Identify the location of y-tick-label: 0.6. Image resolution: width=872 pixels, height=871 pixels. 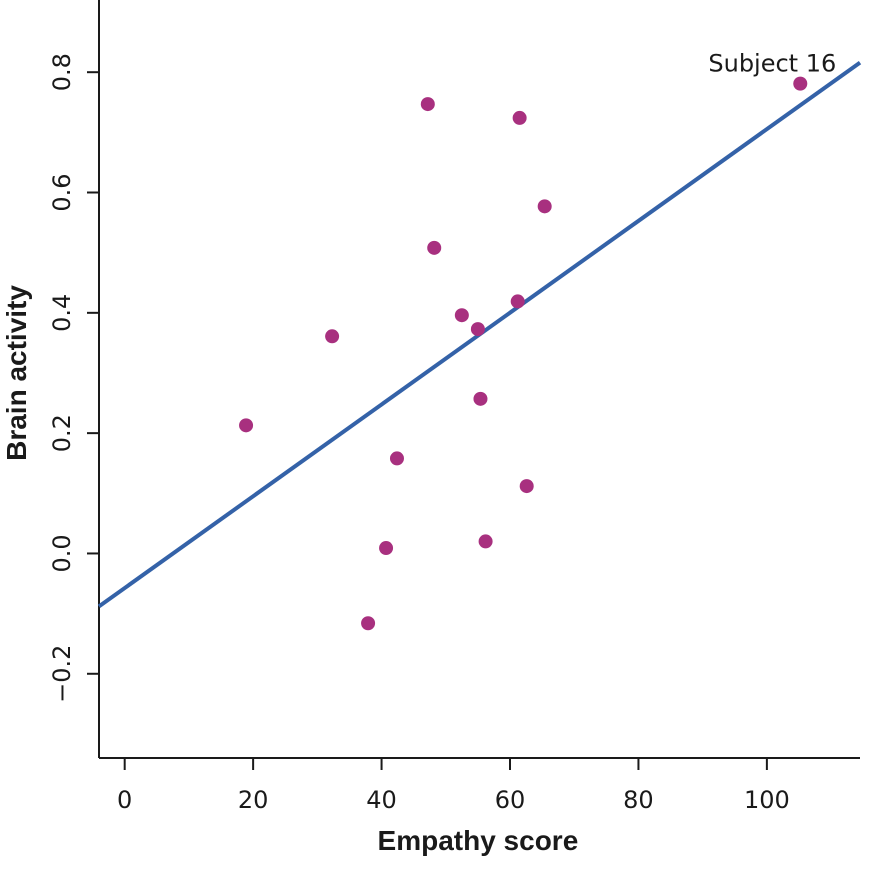
(62, 192).